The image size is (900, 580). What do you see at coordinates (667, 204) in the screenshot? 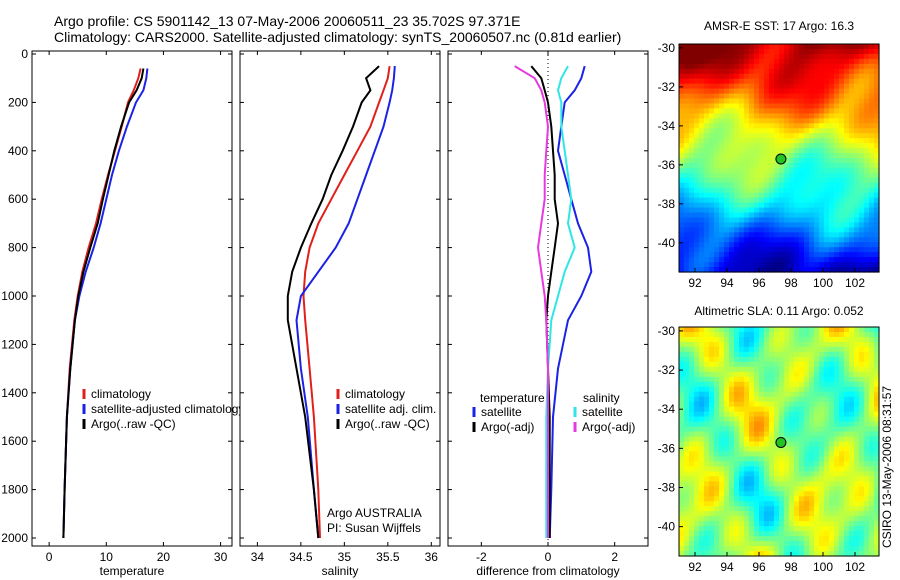
I see `y-tick-label: -38` at bounding box center [667, 204].